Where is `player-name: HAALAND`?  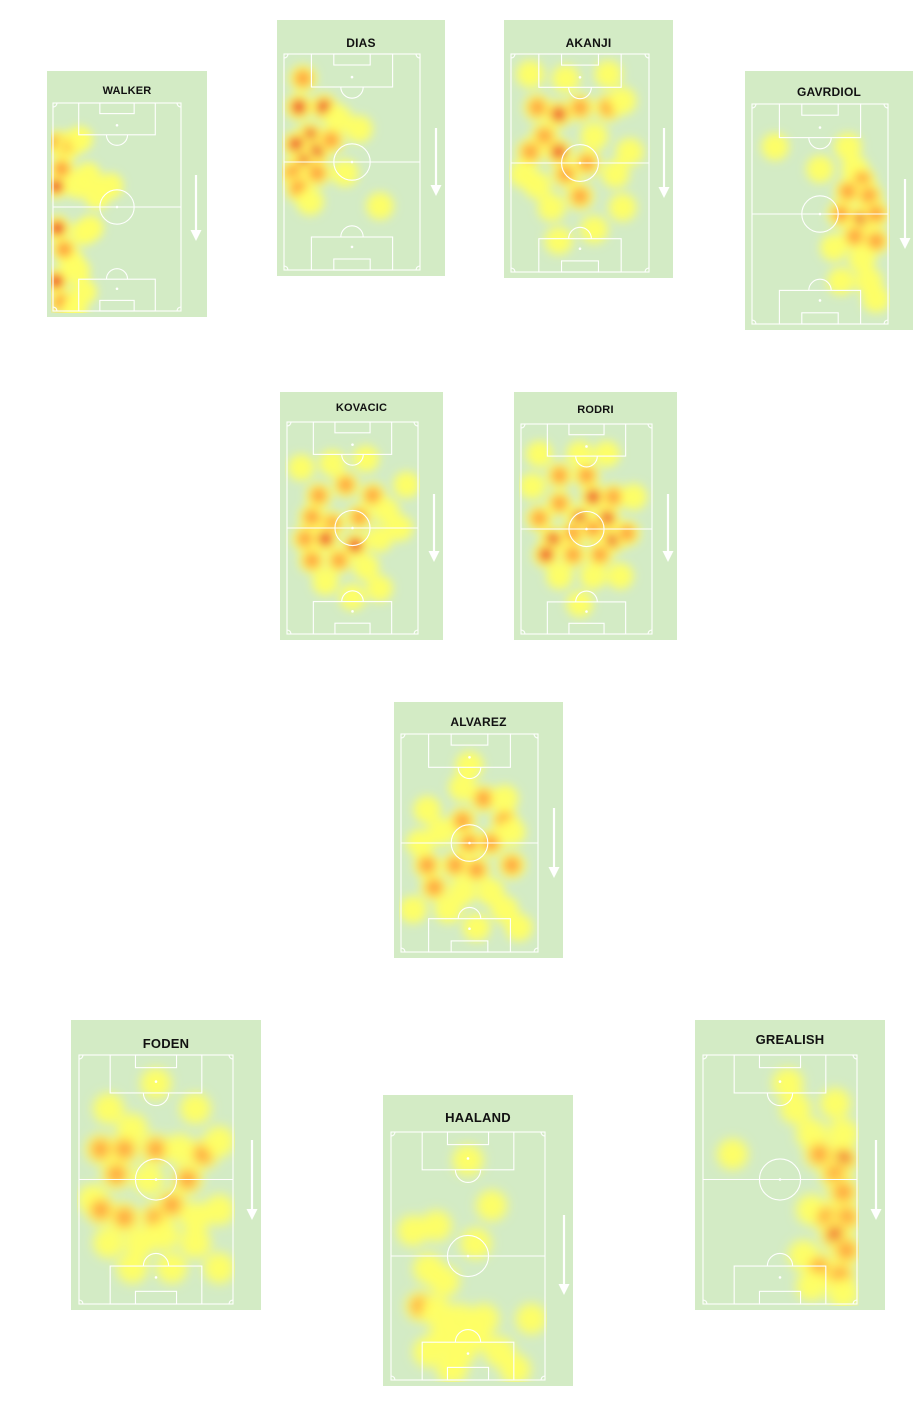
player-name: HAALAND is located at coordinates (478, 1117).